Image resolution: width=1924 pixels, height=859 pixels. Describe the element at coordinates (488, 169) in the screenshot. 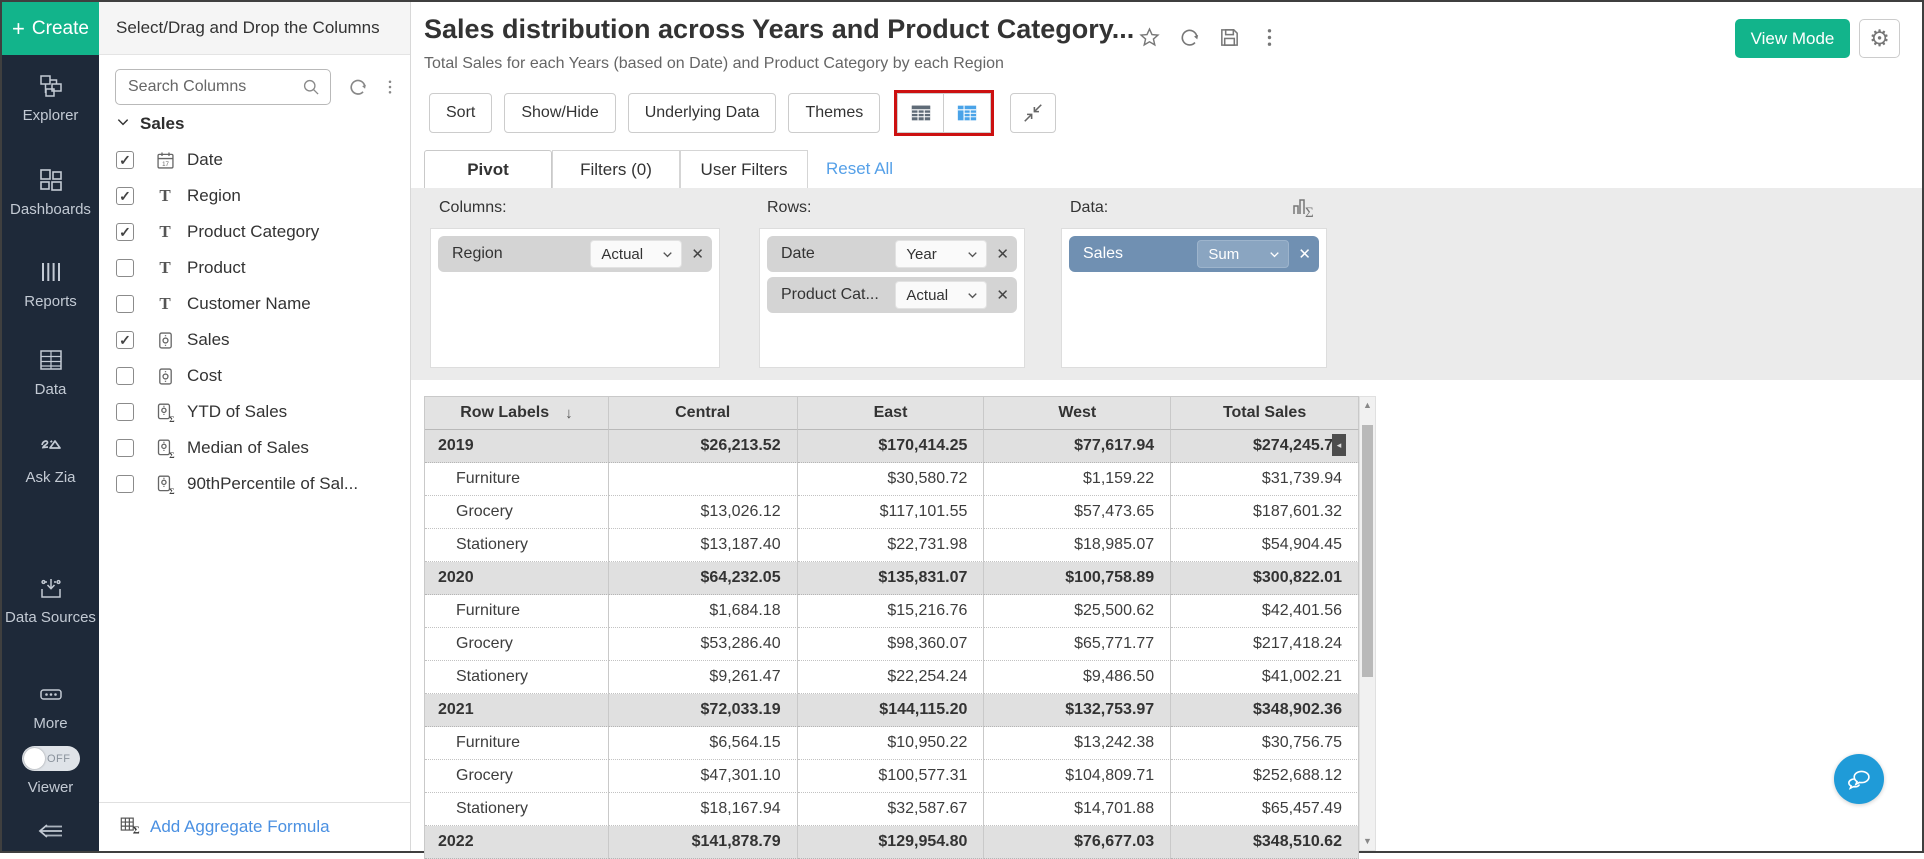

I see `tab-pivot: Pivot` at that location.